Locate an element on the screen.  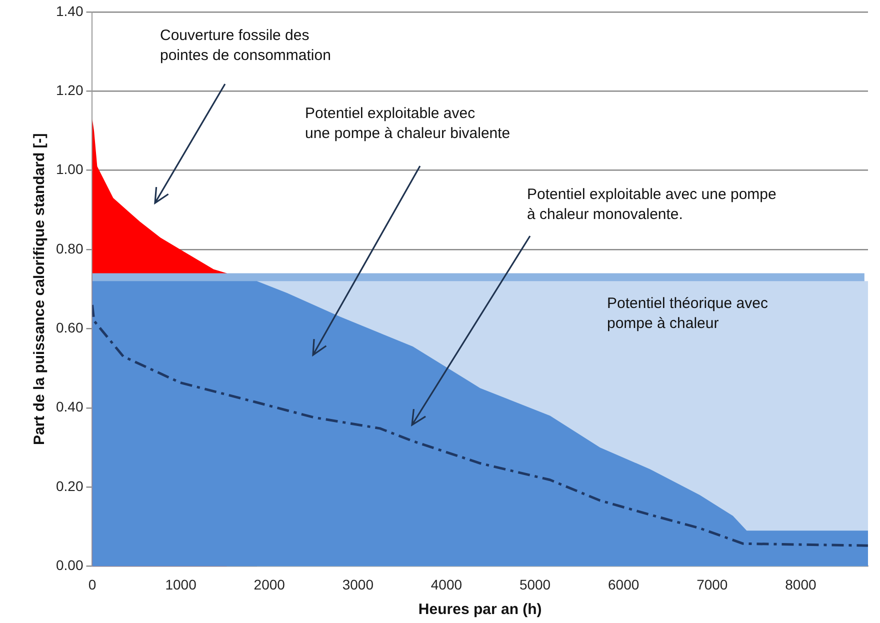
x-tick-label: 4000 is located at coordinates (446, 584).